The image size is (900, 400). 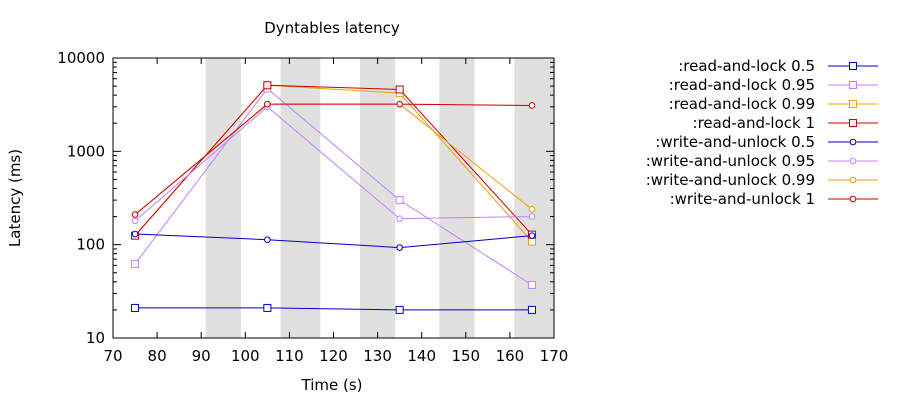 I want to click on x-tick-label: 140, so click(x=421, y=356).